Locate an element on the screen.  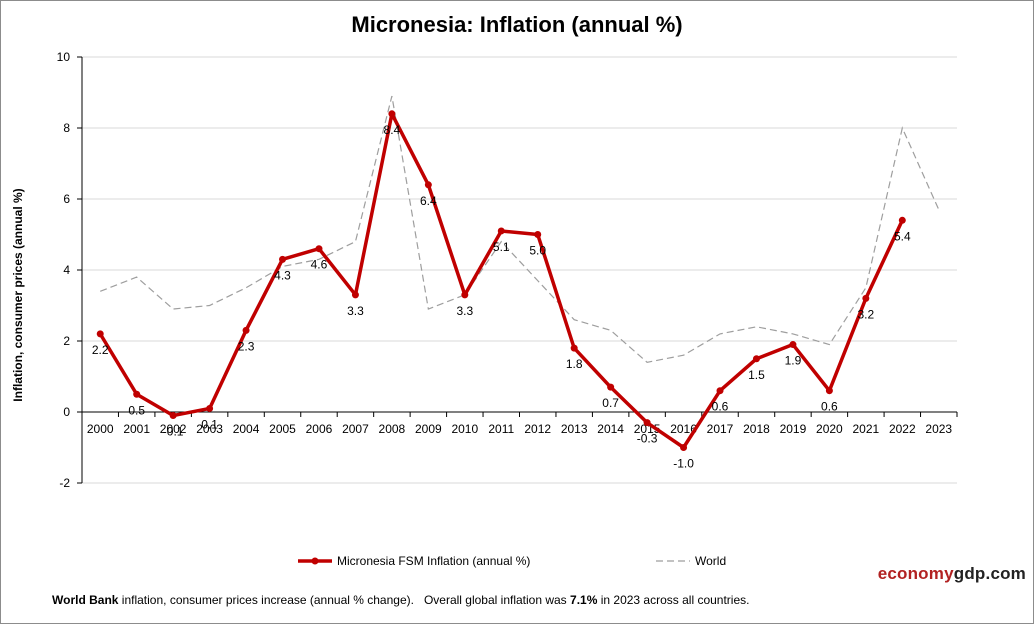
y-tick-label: 10 is located at coordinates (64, 57).